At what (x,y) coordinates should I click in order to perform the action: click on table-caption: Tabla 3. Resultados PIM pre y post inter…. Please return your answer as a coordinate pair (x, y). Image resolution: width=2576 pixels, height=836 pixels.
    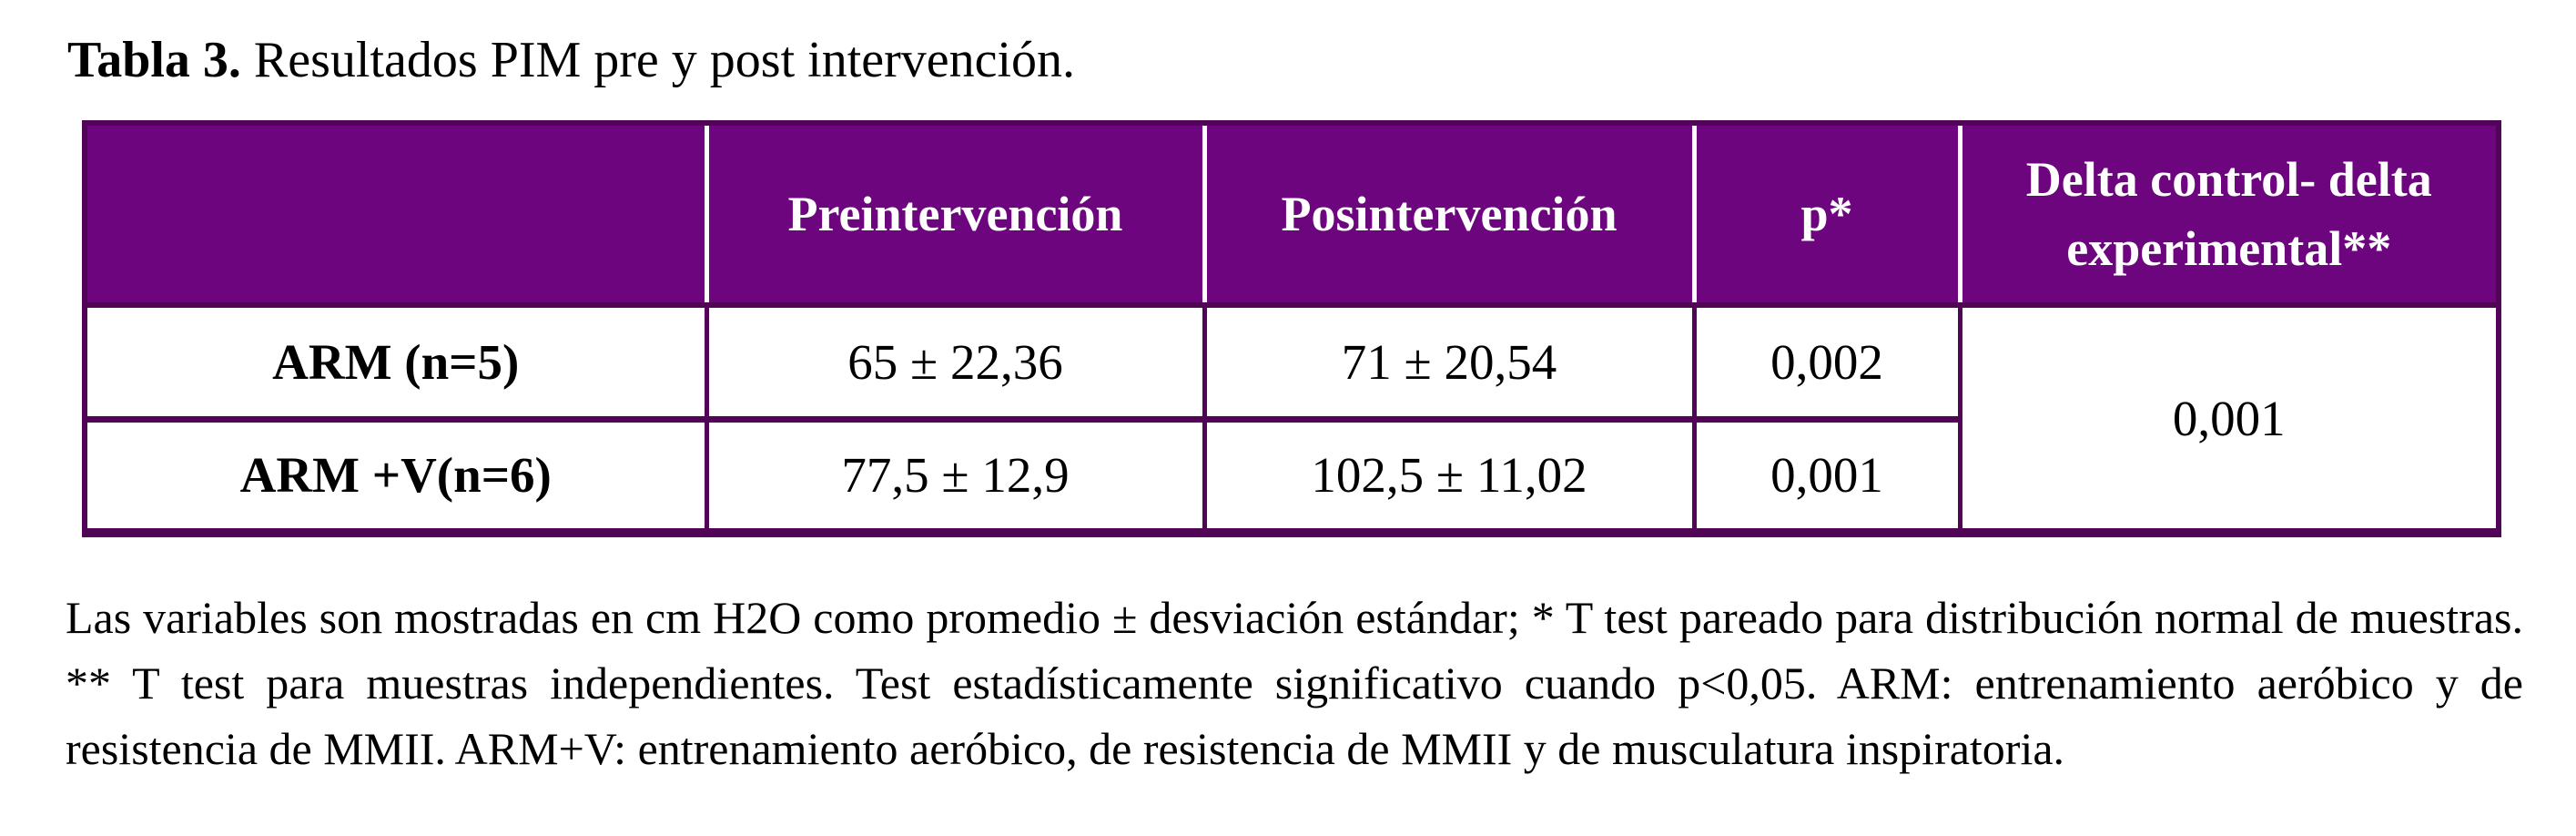
    Looking at the image, I should click on (571, 60).